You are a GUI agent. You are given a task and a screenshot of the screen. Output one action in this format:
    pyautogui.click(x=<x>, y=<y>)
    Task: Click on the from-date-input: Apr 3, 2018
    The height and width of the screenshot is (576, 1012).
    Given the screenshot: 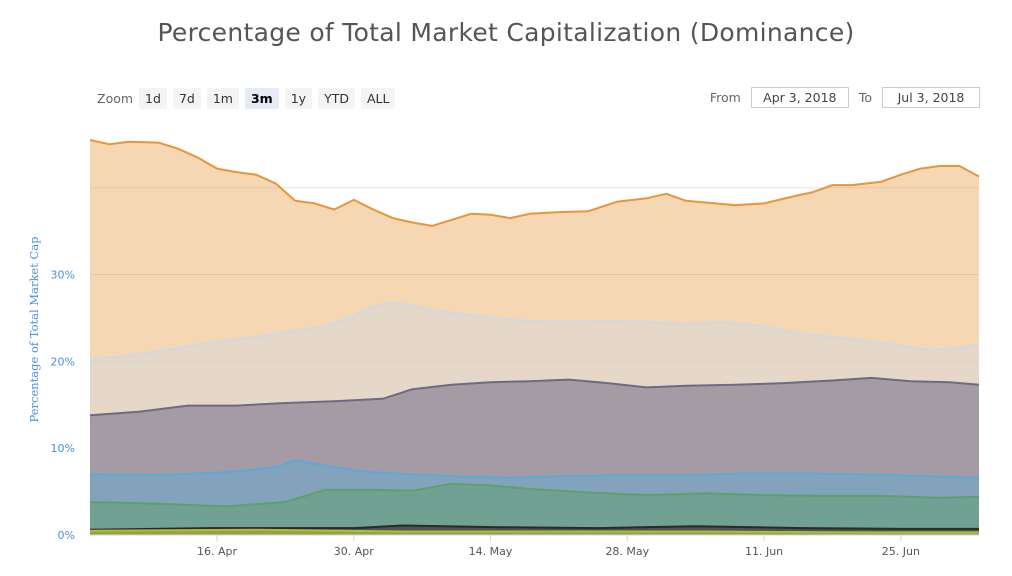 What is the action you would take?
    pyautogui.click(x=799, y=97)
    